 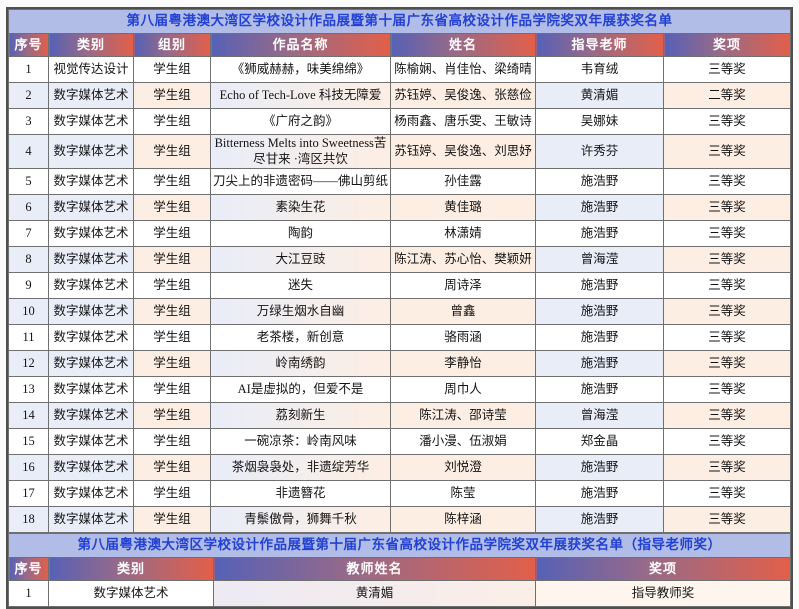 I want to click on table-cell: 岭南绣韵, so click(x=300, y=364).